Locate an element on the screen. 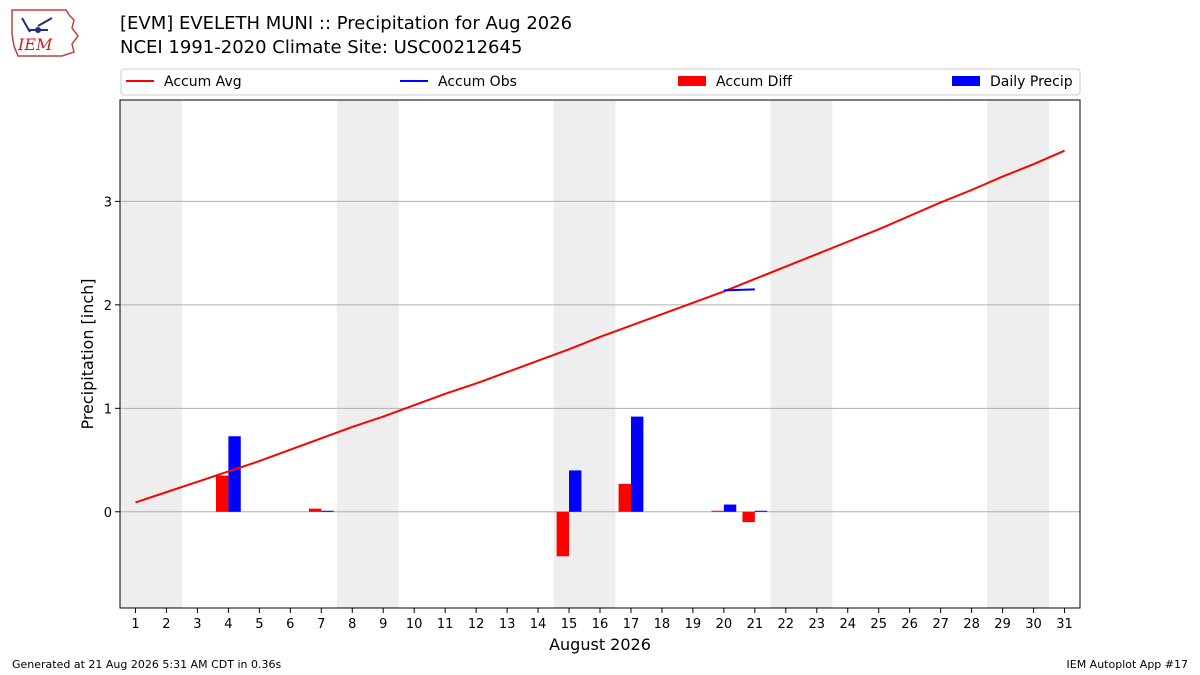 Image resolution: width=1200 pixels, height=675 pixels. legend-label: Accum Avg is located at coordinates (203, 82).